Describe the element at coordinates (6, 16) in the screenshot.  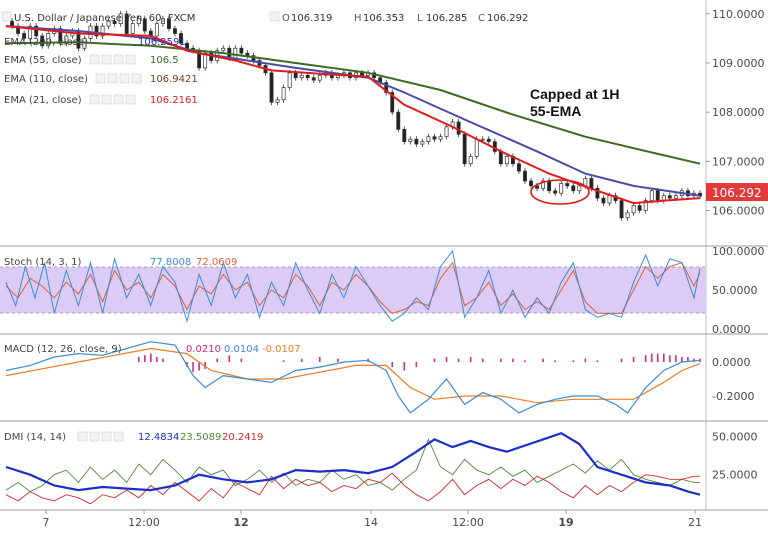
I see `collapse-toggle` at that location.